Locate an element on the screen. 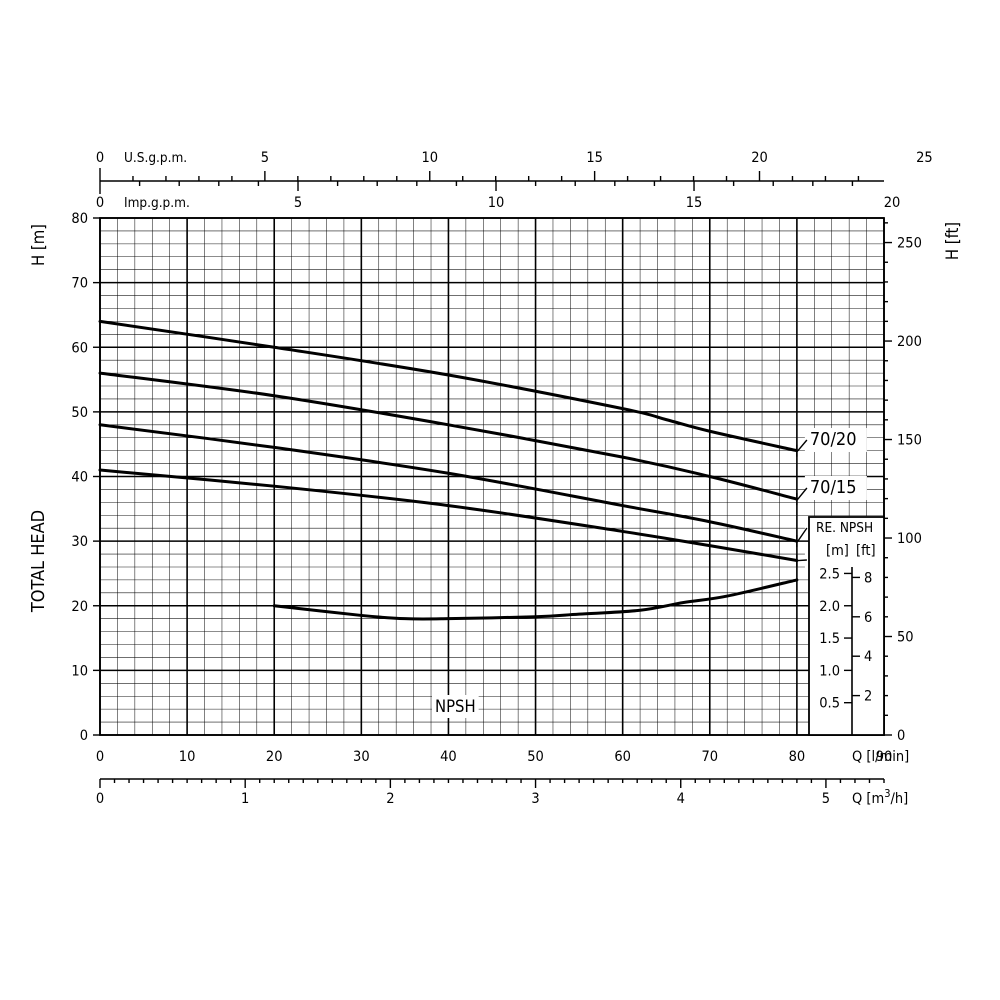 Image resolution: width=1000 pixels, height=1000 pixels. top-impgpm-tick-label: 10 is located at coordinates (496, 203).